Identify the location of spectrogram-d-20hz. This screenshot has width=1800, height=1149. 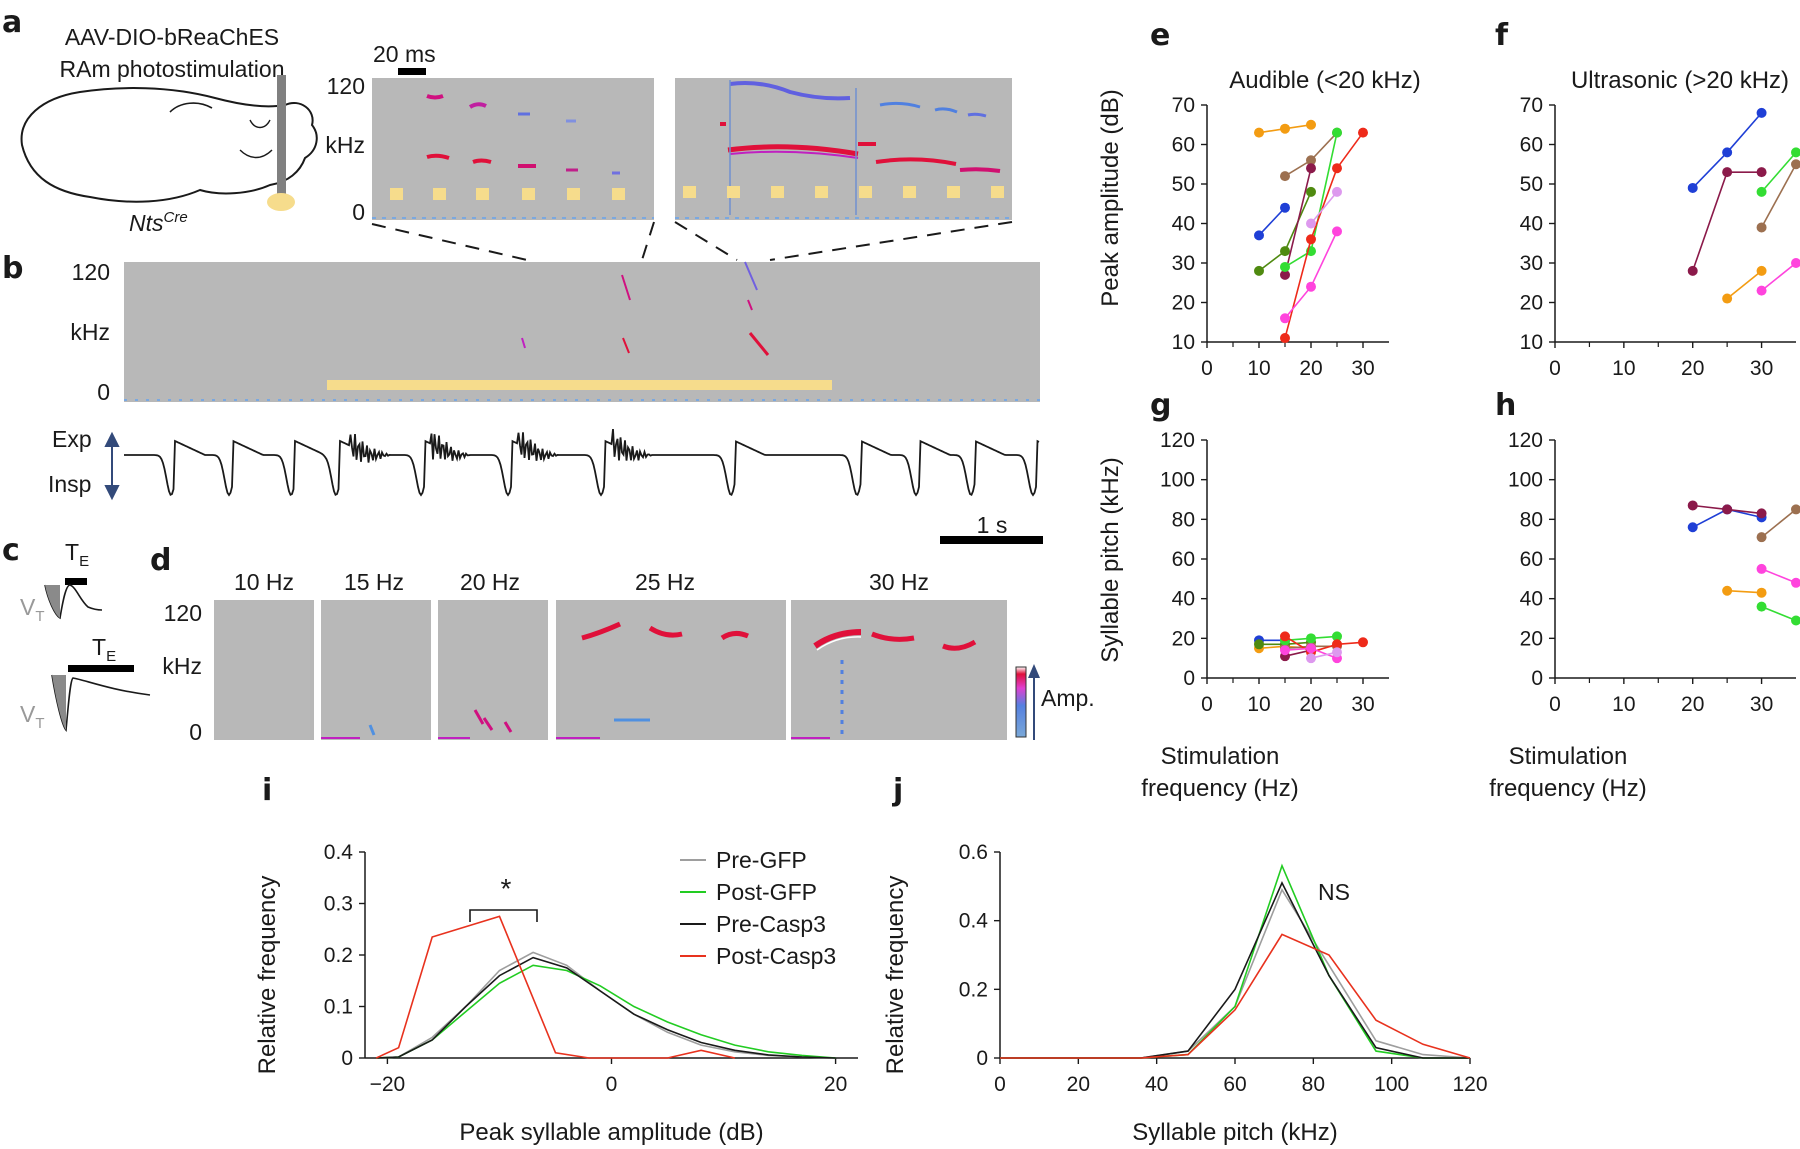
(493, 670).